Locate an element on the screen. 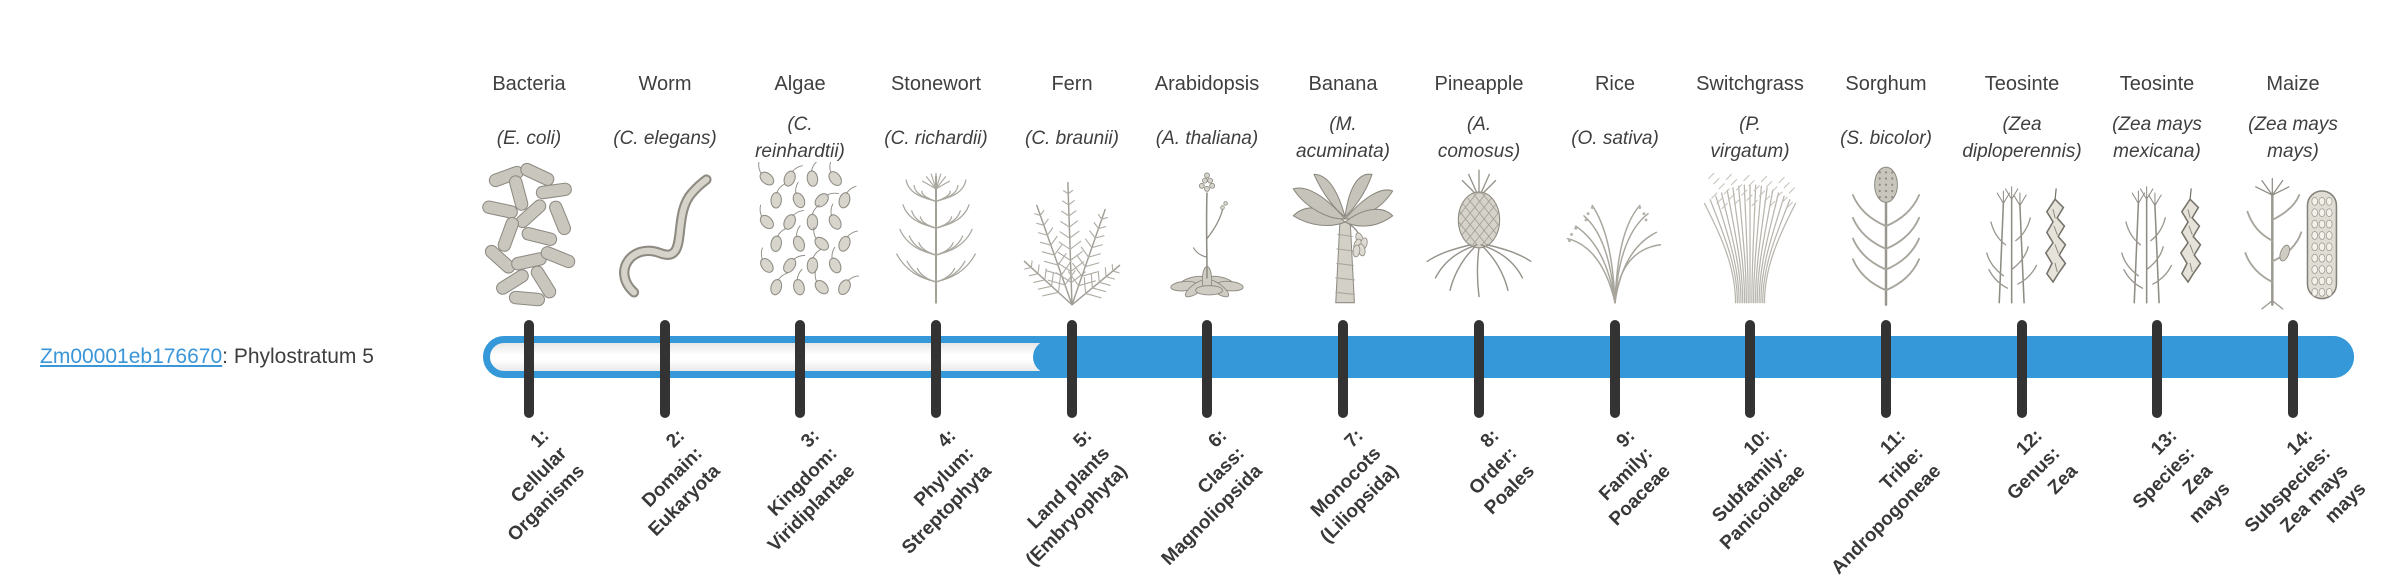 This screenshot has width=2400, height=580. stratum-rank-label: 9: Family: Poaceae is located at coordinates (1635, 478).